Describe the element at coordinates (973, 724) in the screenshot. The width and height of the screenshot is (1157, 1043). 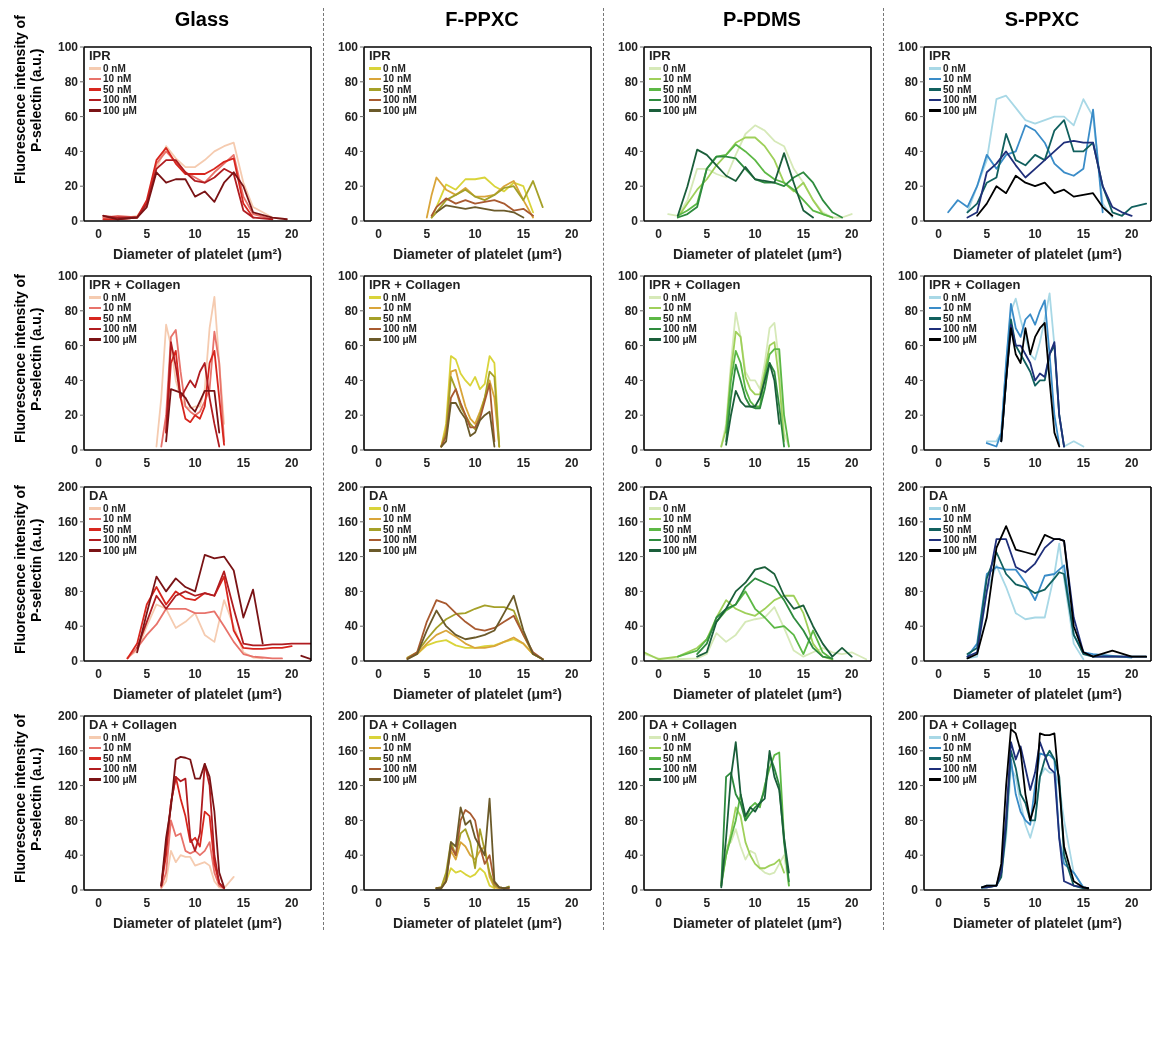
I see `legend-title: DA + Collagen` at that location.